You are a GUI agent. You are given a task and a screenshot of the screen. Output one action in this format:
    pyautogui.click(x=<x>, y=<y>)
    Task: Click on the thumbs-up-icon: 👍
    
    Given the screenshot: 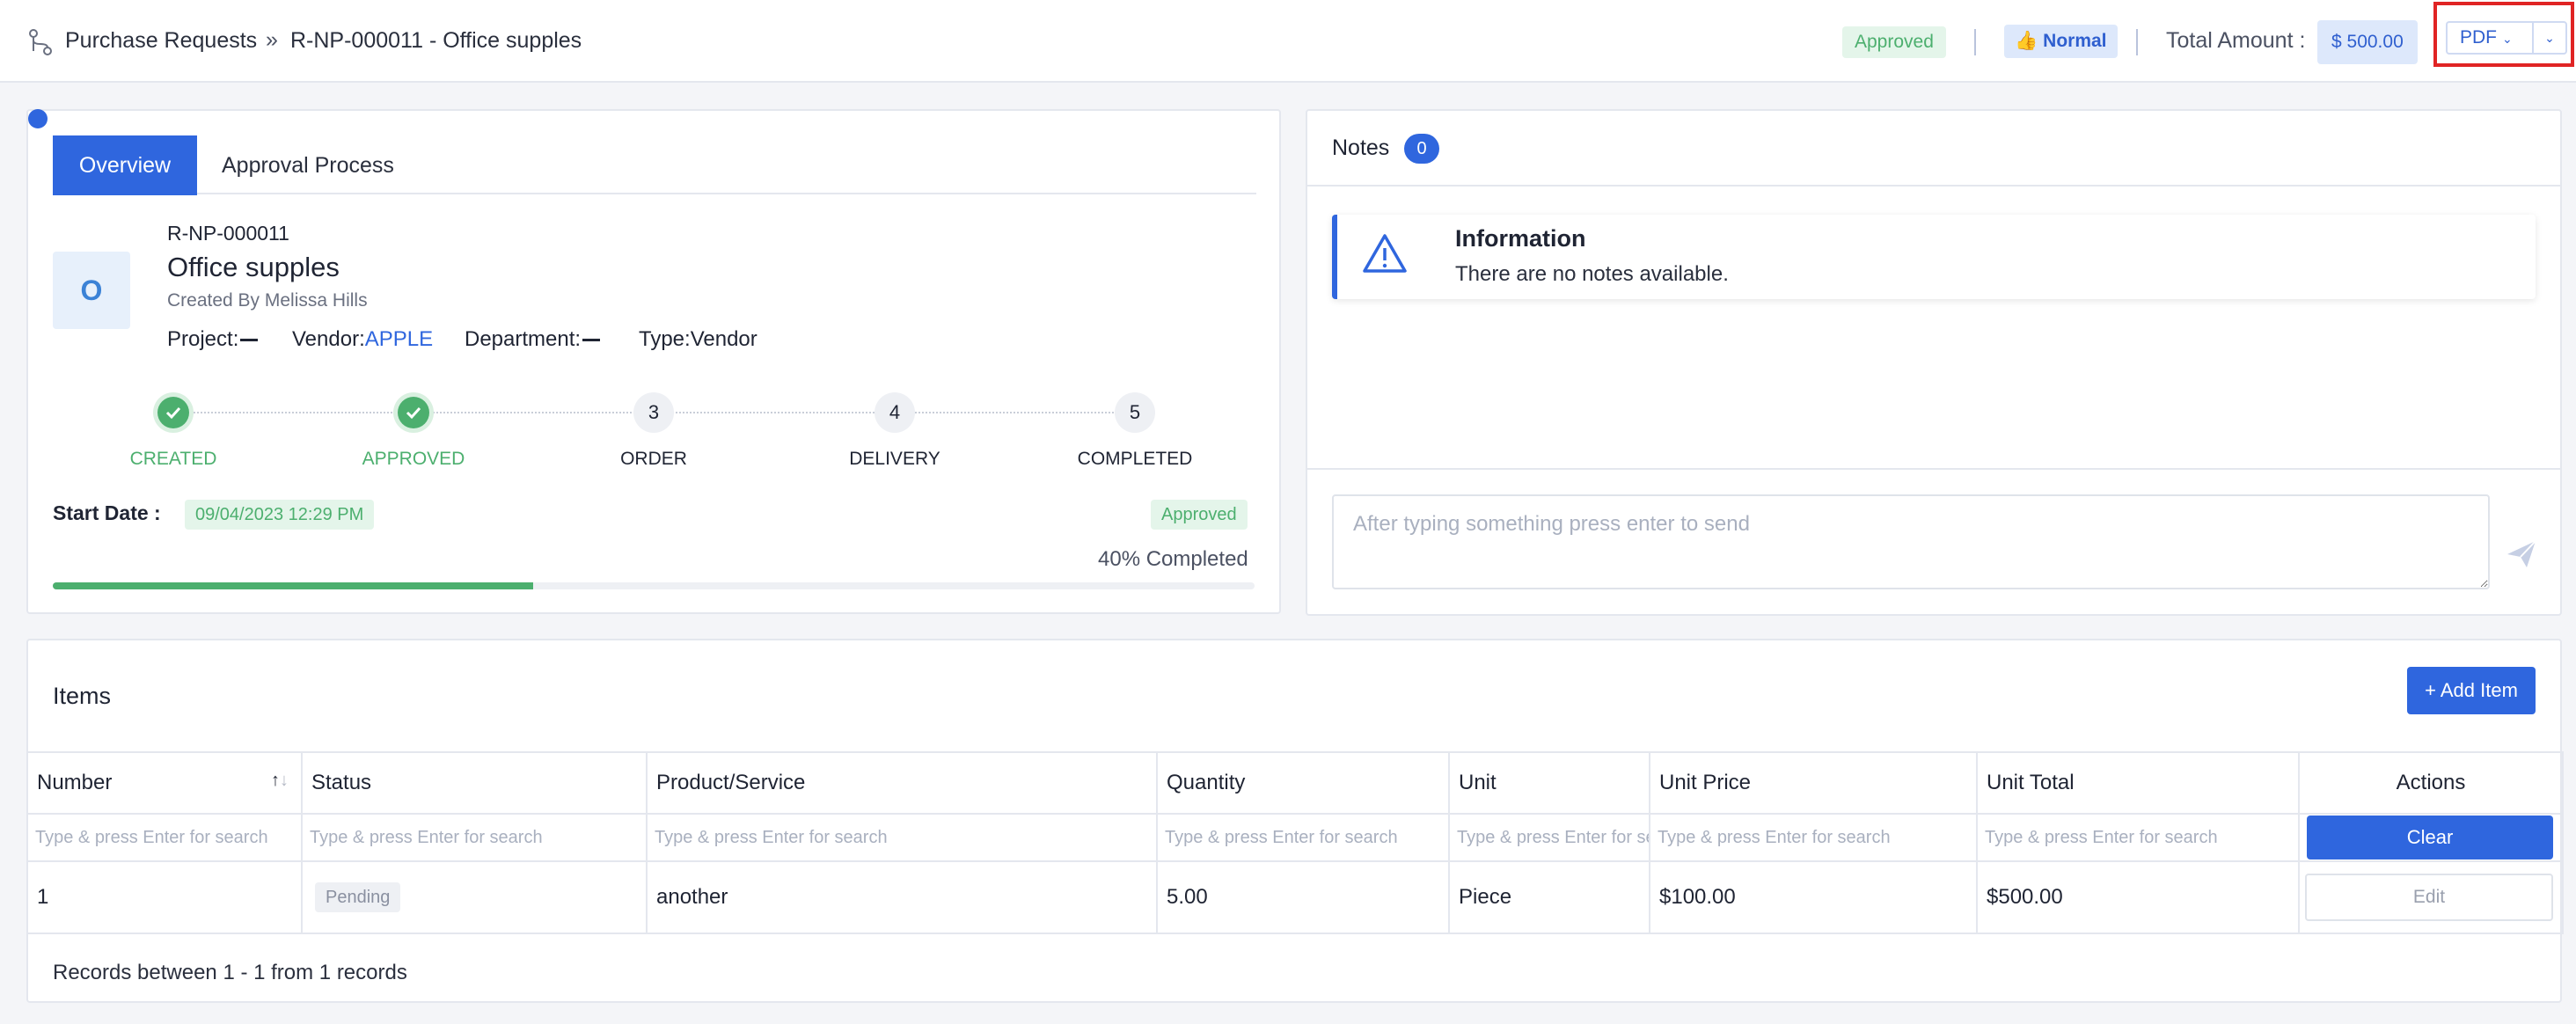 What is the action you would take?
    pyautogui.click(x=2026, y=41)
    